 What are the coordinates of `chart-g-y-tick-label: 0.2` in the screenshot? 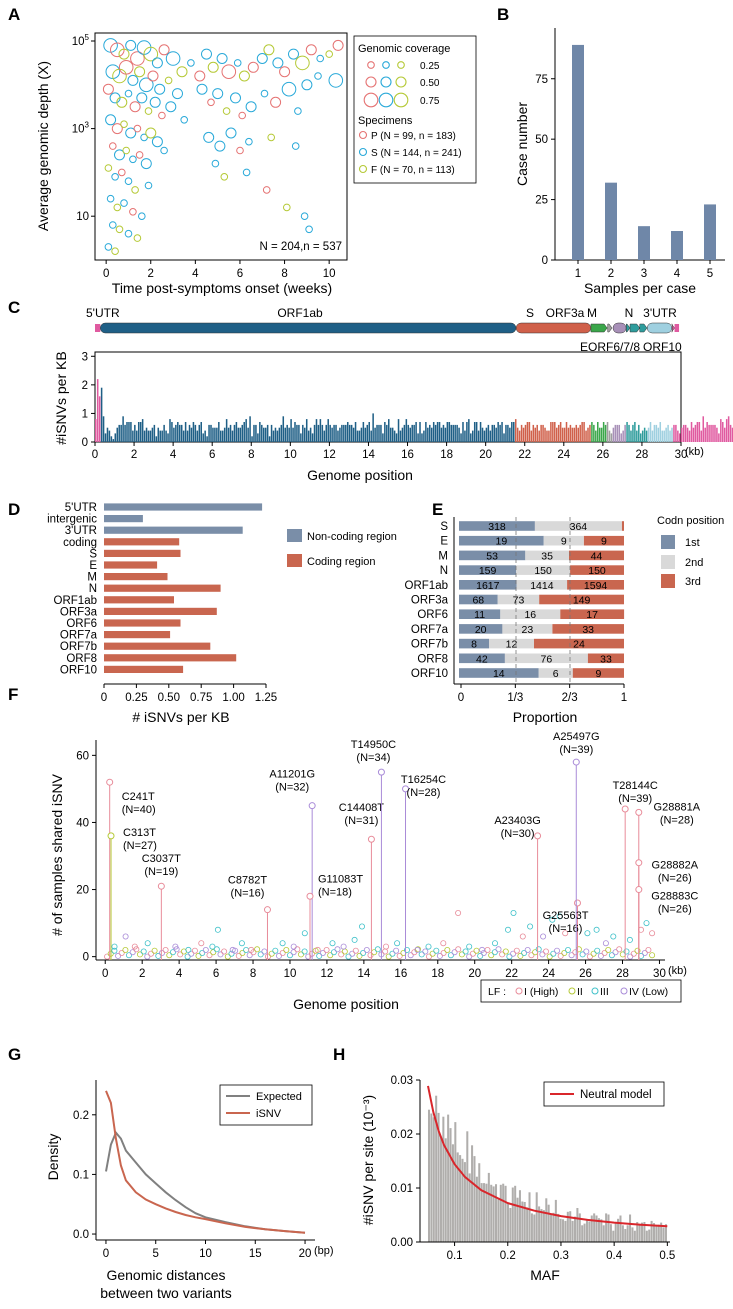 It's located at (81, 1116).